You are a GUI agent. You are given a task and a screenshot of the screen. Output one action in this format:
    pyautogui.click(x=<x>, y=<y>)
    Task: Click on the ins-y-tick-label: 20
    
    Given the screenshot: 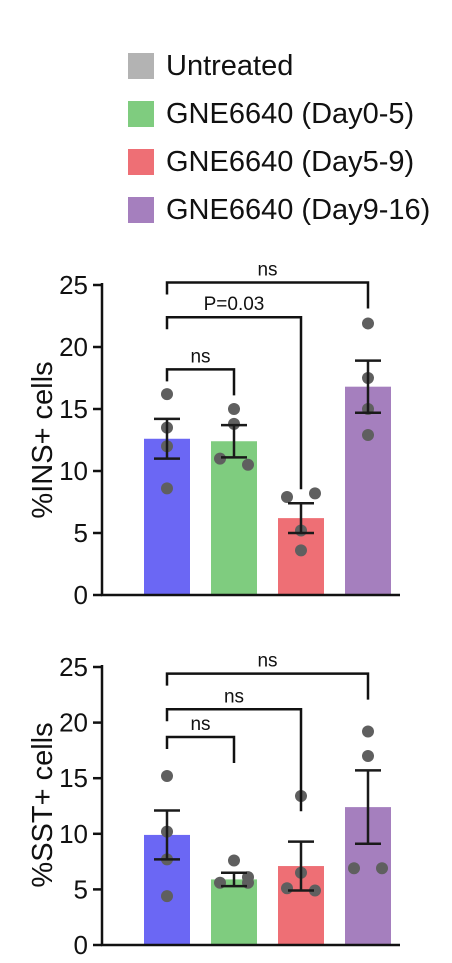 What is the action you would take?
    pyautogui.click(x=73, y=347)
    